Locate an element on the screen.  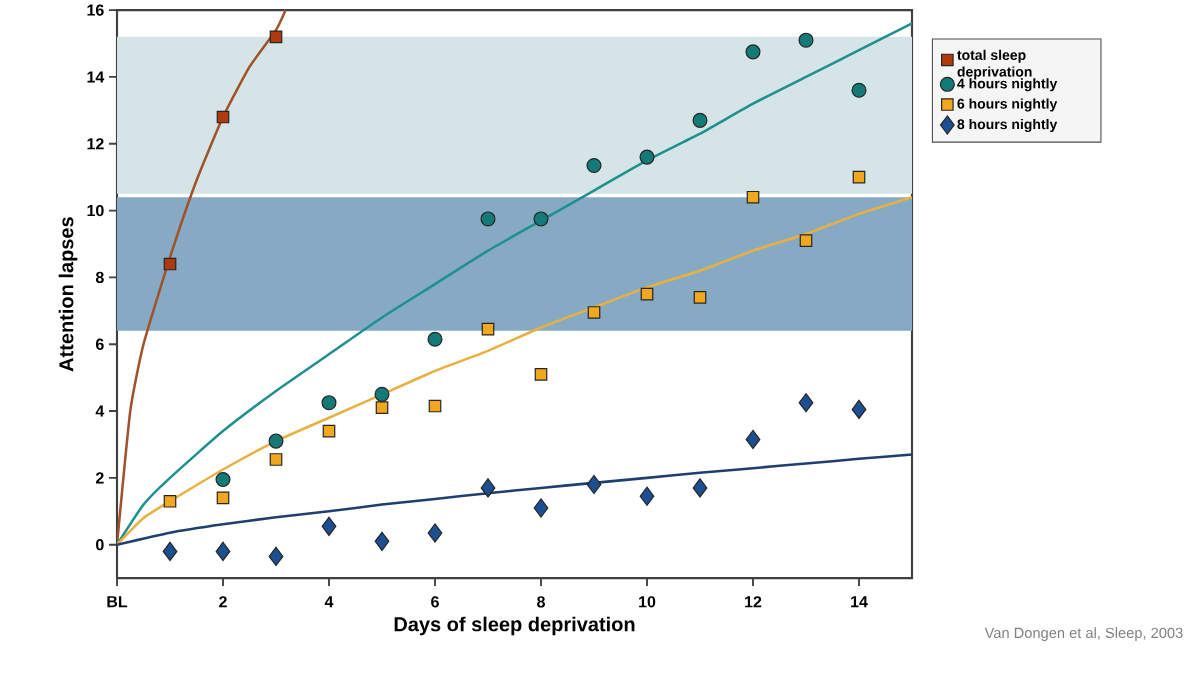
y-tick-label: 10 is located at coordinates (95, 210).